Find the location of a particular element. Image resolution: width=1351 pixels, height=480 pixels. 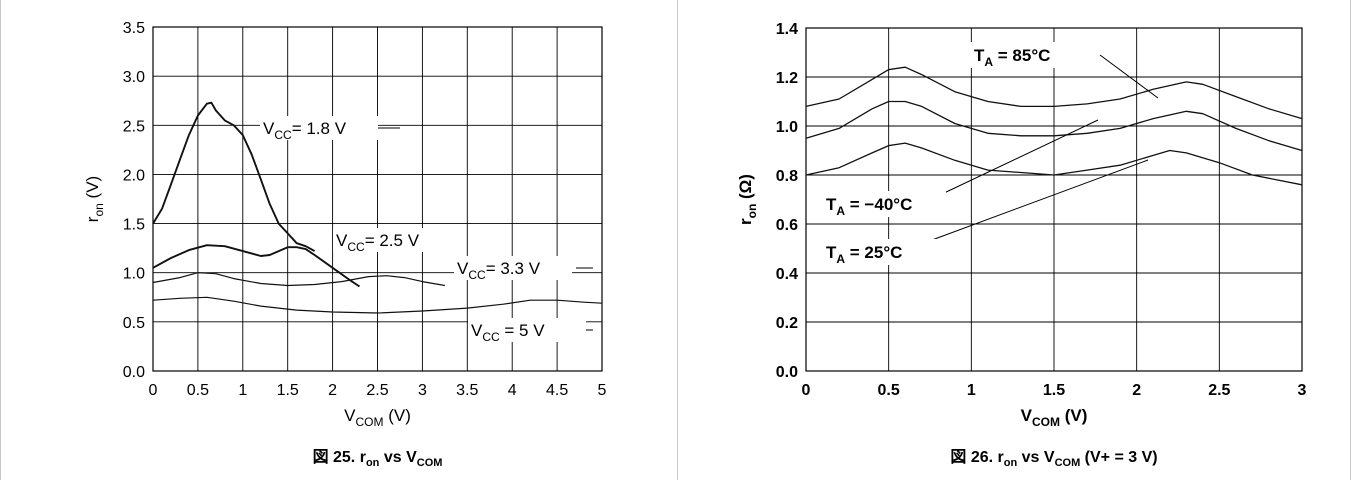

series-annotation-label: VCC= 2.5 V is located at coordinates (378, 242).